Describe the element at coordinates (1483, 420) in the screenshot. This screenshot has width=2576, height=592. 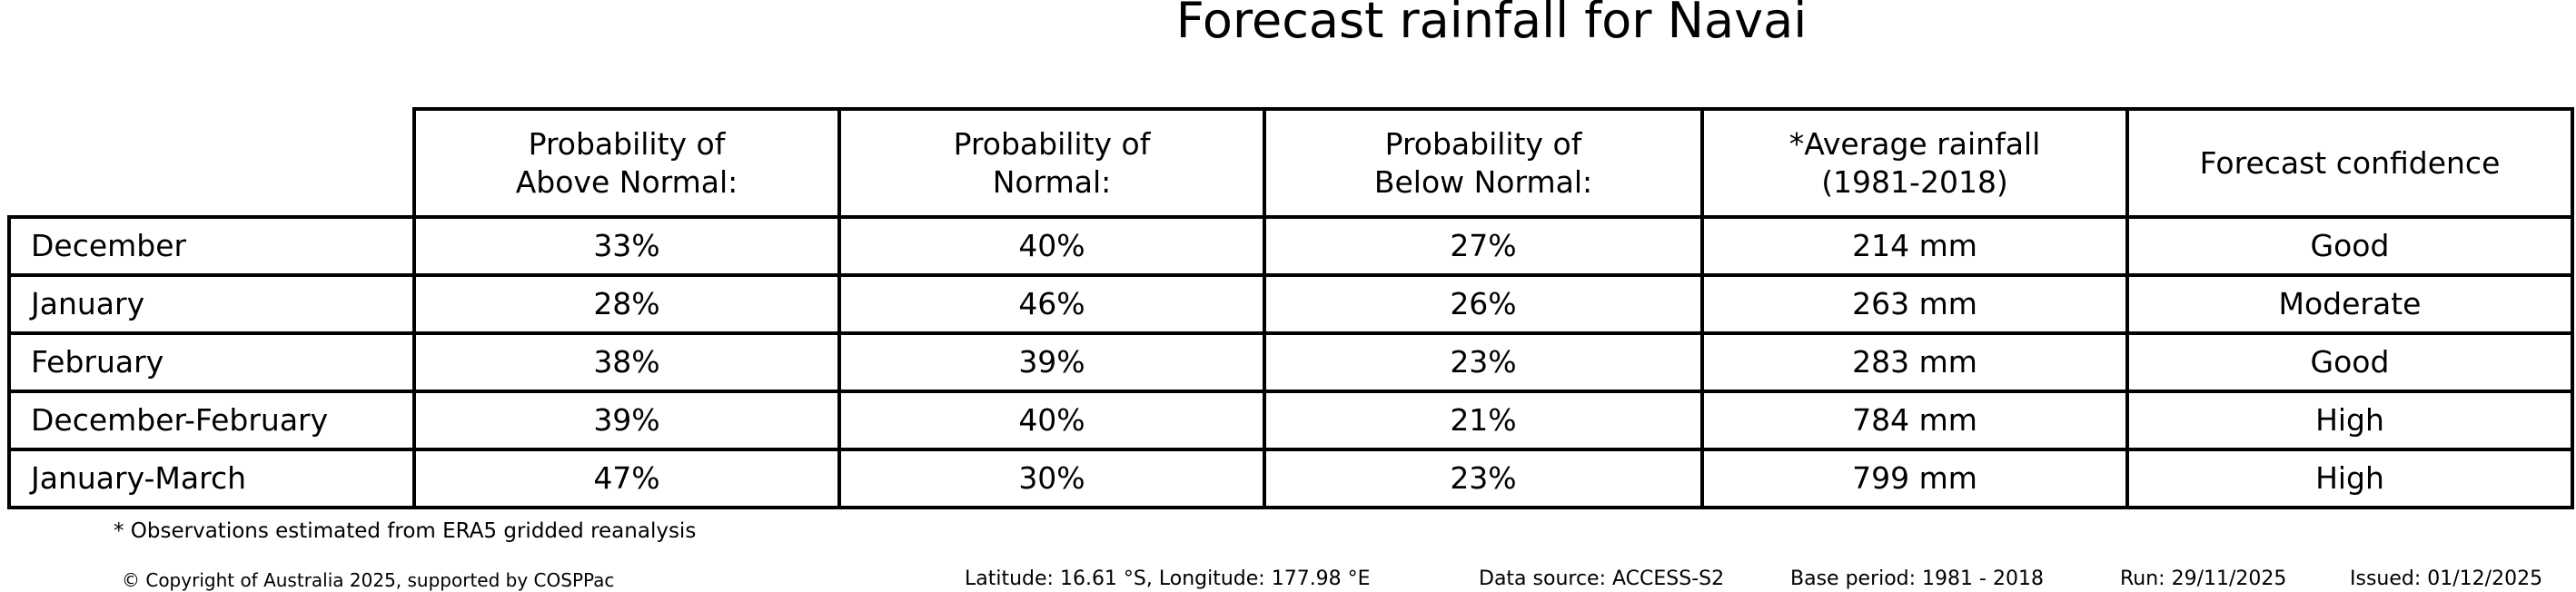
I see `below-normal-value: 21%` at that location.